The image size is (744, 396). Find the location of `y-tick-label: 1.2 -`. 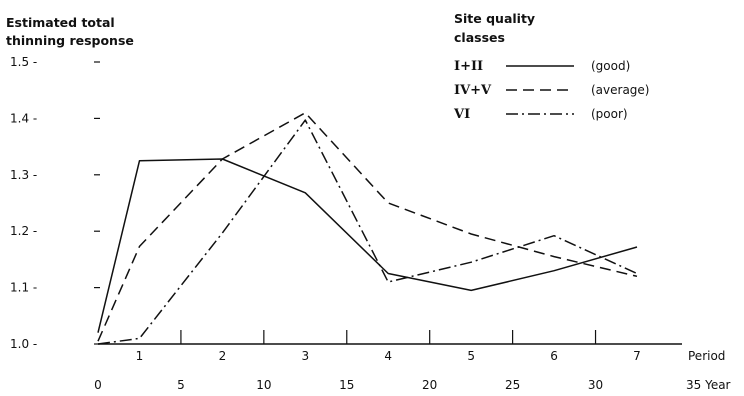

y-tick-label: 1.2 - is located at coordinates (23, 231).